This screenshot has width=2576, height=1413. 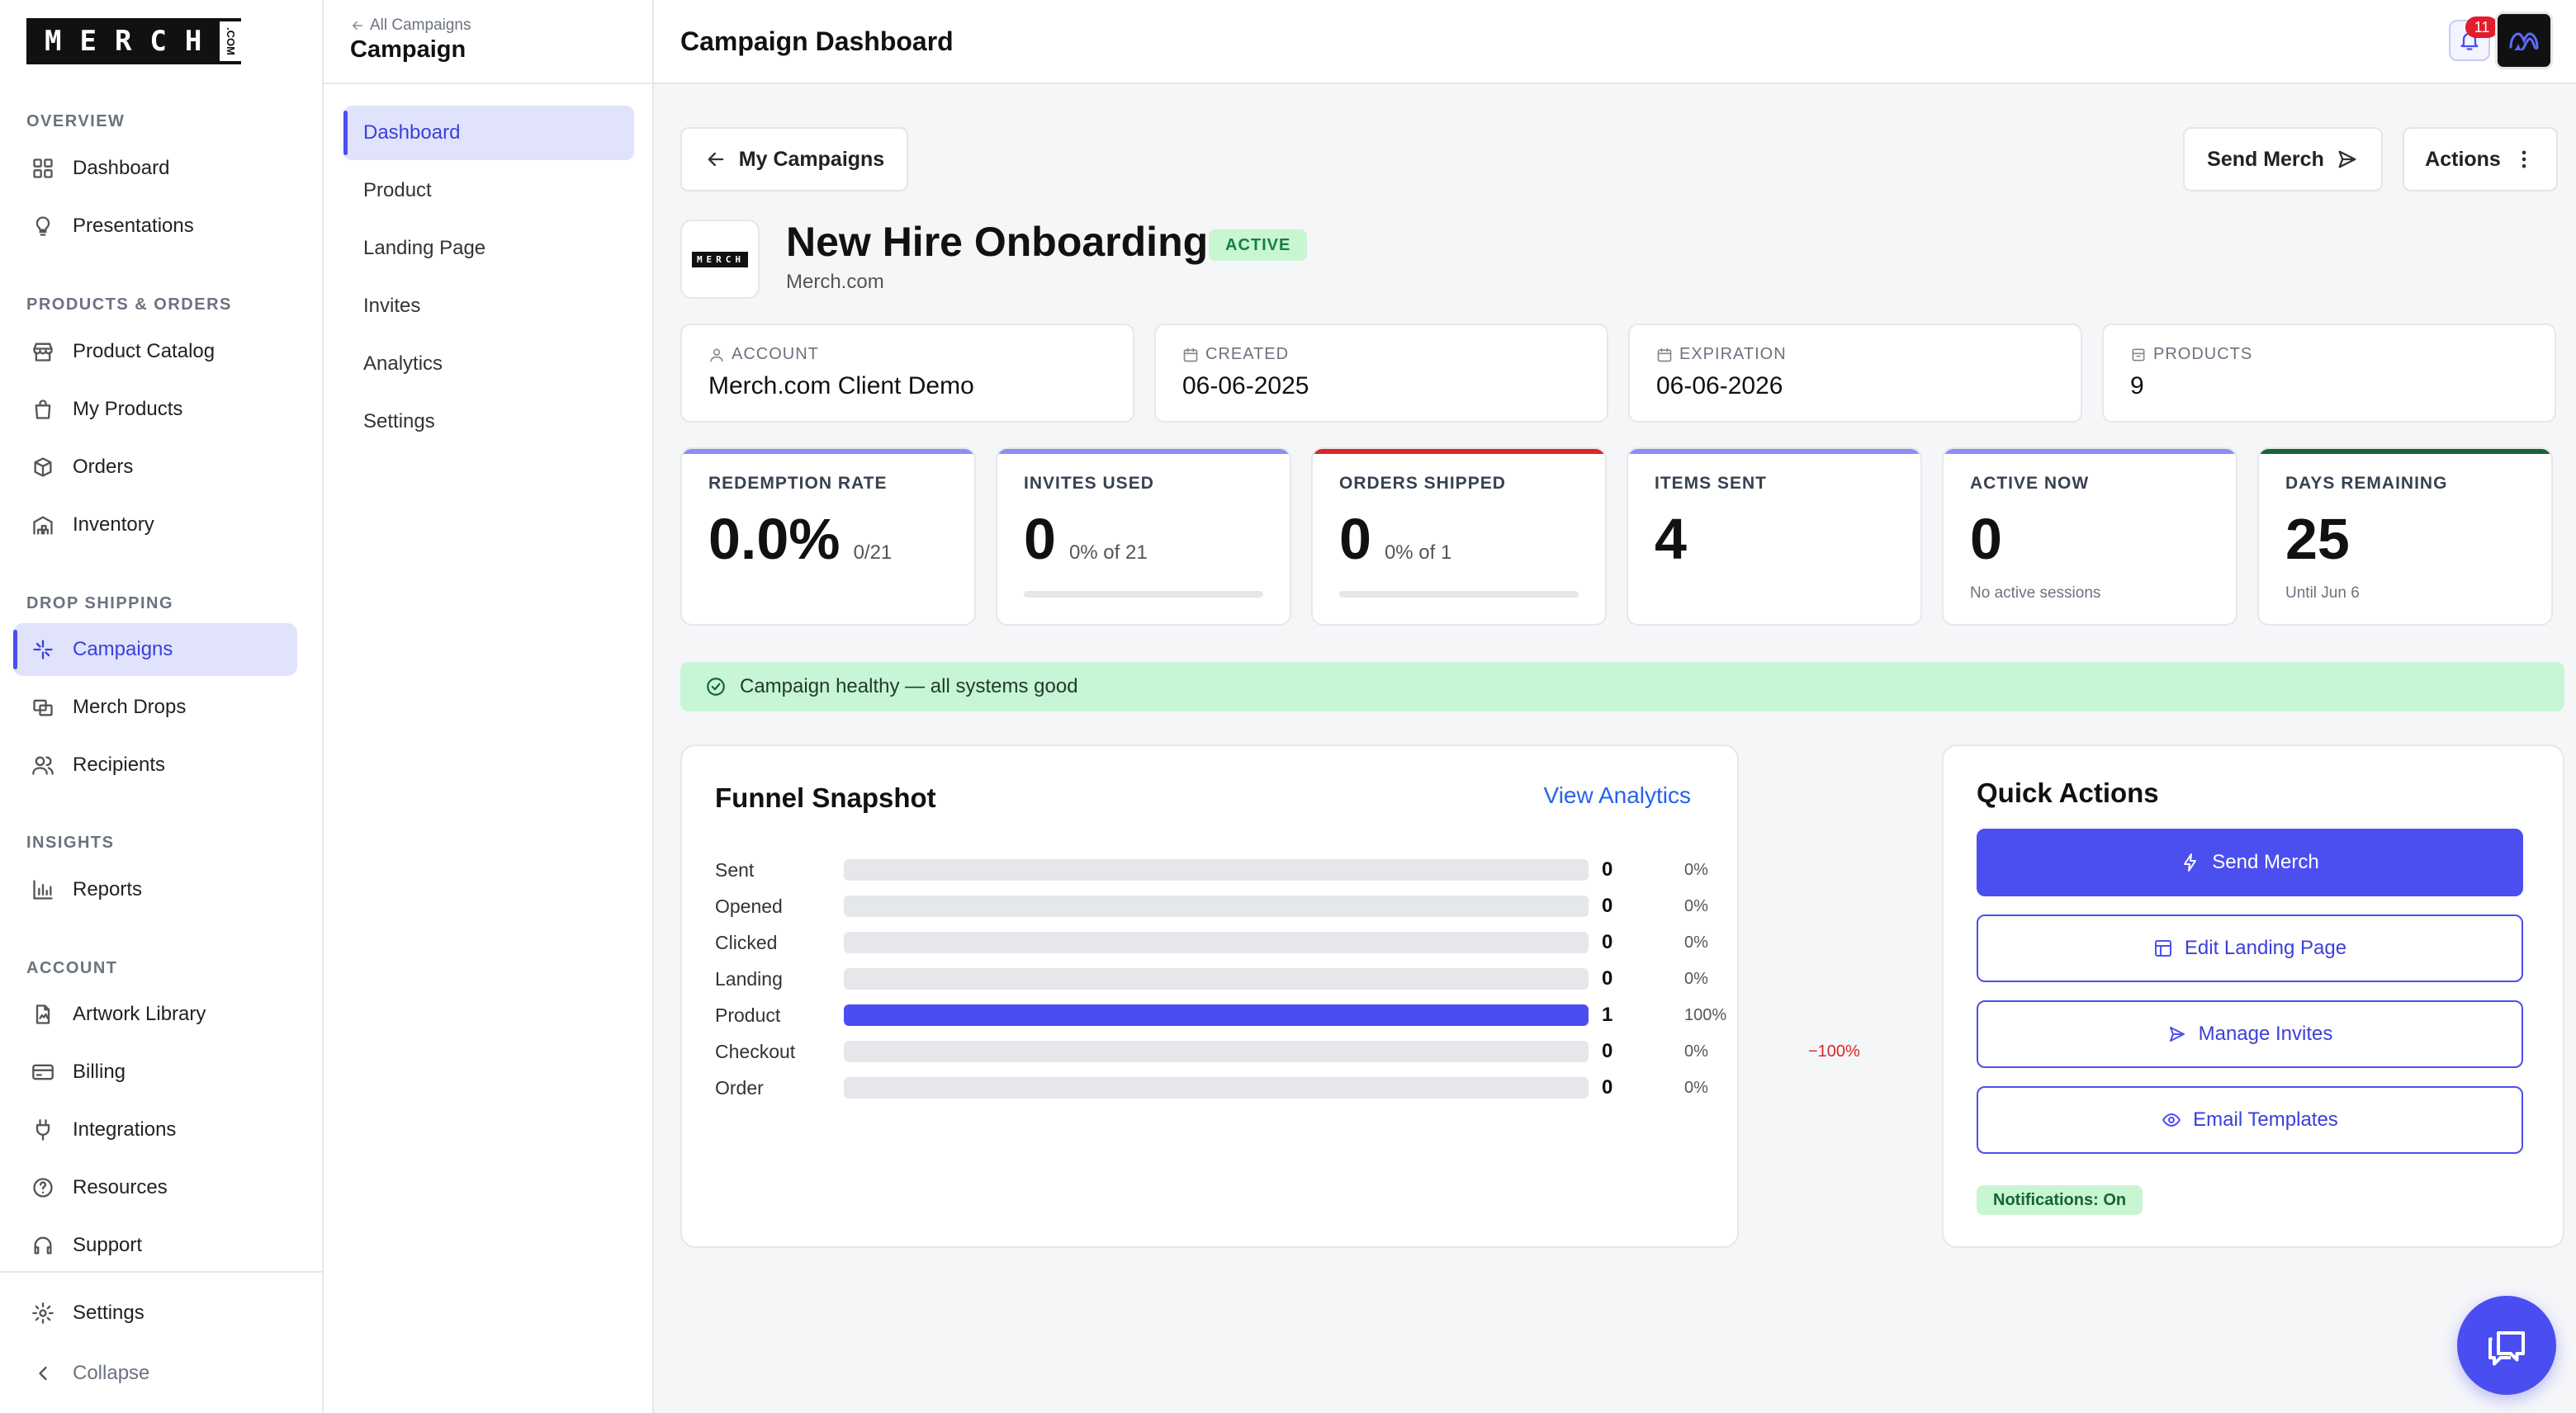 What do you see at coordinates (139, 1014) in the screenshot?
I see `sidebar-item-label: Artwork Library` at bounding box center [139, 1014].